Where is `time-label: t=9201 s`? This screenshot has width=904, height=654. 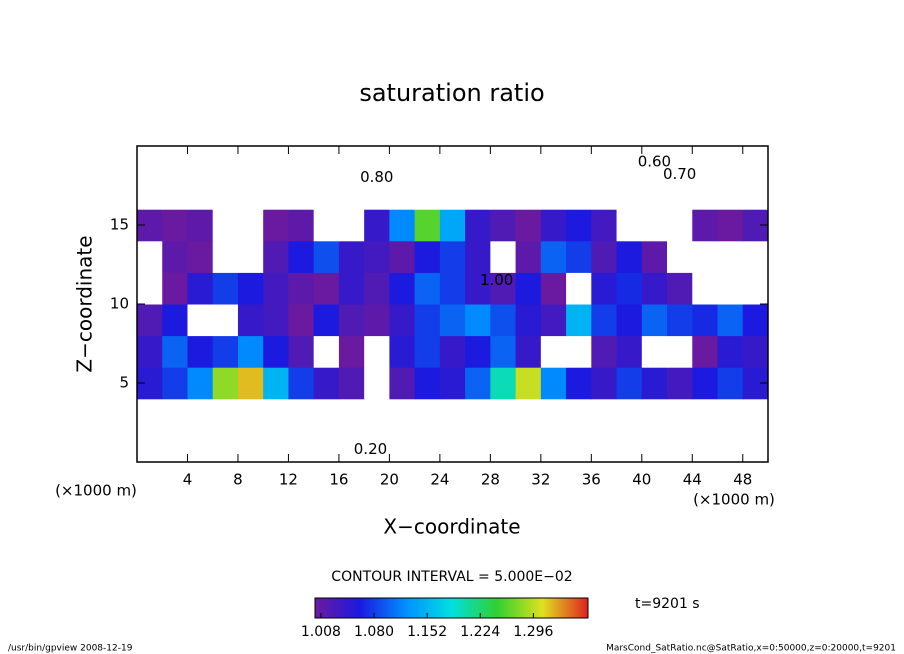 time-label: t=9201 s is located at coordinates (667, 604).